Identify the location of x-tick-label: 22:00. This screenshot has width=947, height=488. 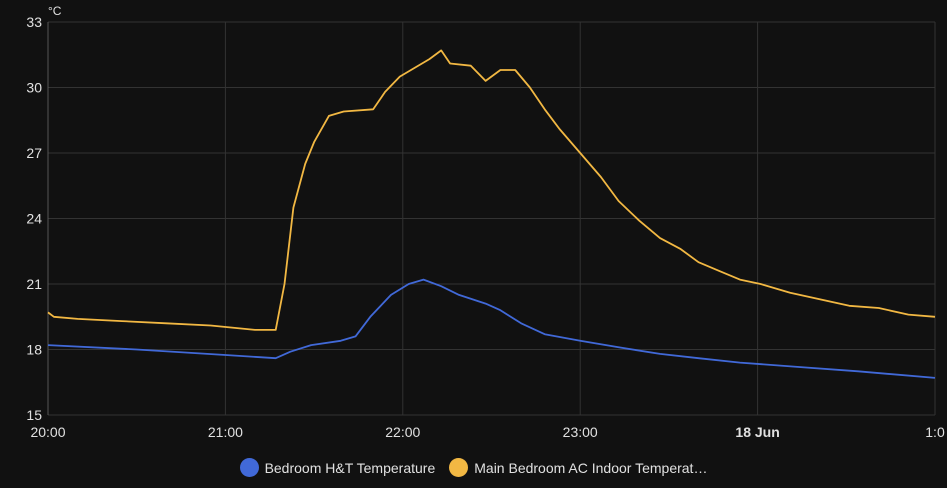
(402, 432).